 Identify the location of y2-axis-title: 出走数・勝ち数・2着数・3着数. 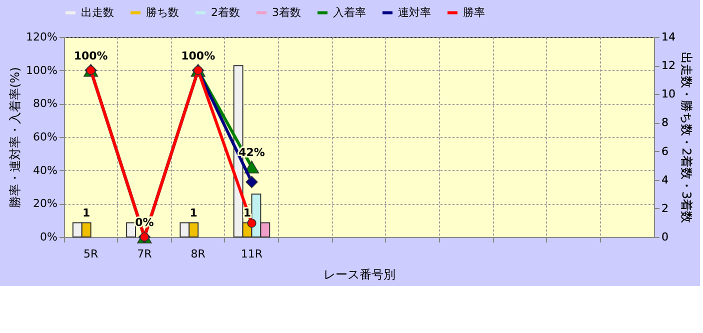
(686, 138).